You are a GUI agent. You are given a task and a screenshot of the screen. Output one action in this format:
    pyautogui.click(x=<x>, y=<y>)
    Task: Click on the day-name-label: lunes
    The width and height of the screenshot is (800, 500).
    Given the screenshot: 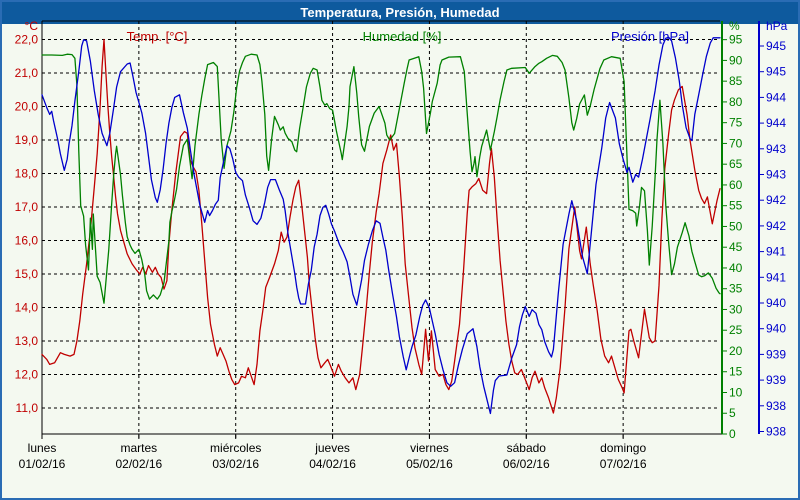 What is the action you would take?
    pyautogui.click(x=42, y=448)
    